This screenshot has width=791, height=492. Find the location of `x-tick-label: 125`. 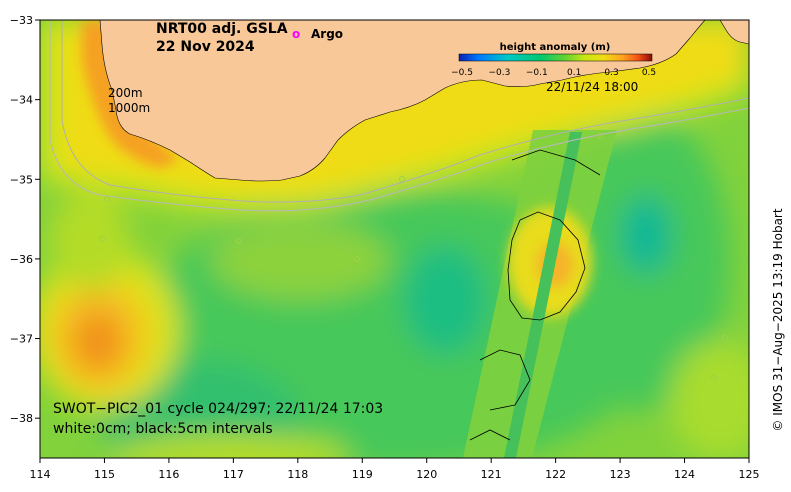

x-tick-label: 125 is located at coordinates (749, 474).